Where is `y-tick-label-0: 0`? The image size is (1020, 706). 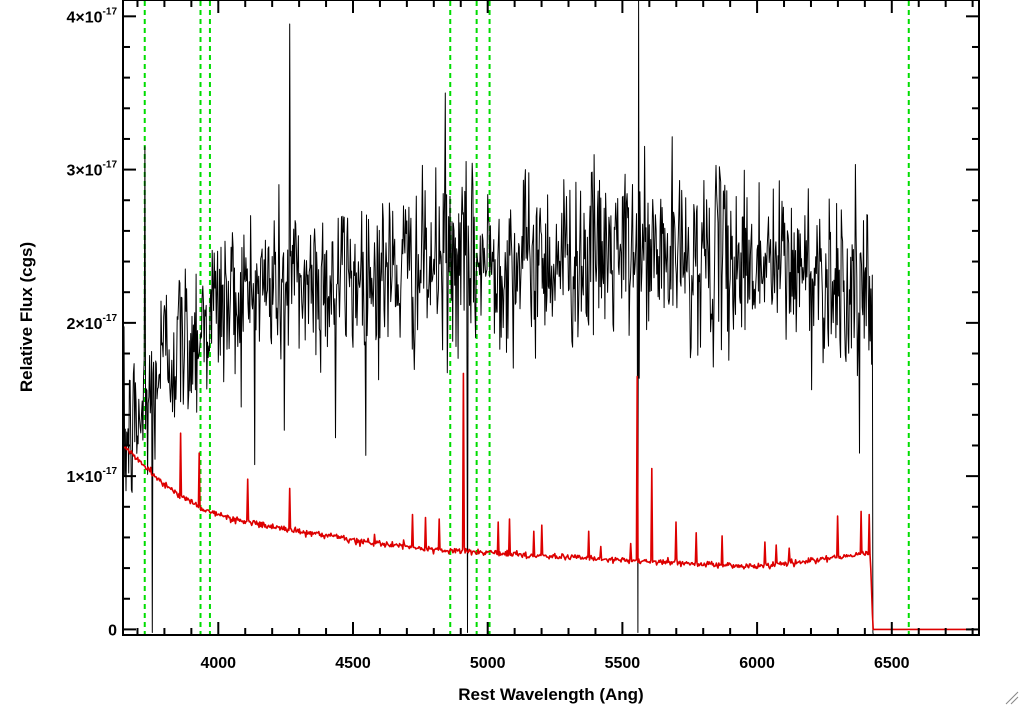 y-tick-label-0: 0 is located at coordinates (112, 630).